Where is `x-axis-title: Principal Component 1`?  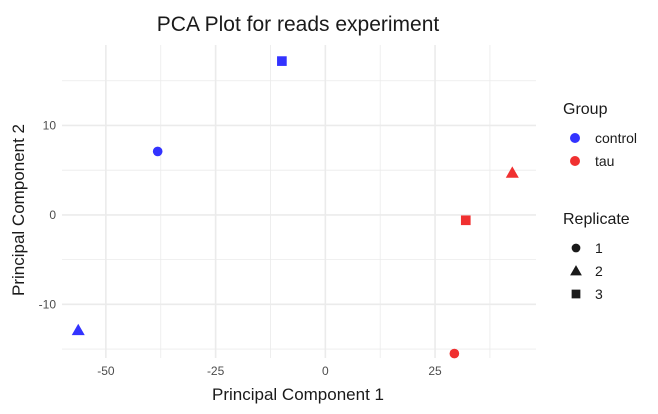
x-axis-title: Principal Component 1 is located at coordinates (298, 394).